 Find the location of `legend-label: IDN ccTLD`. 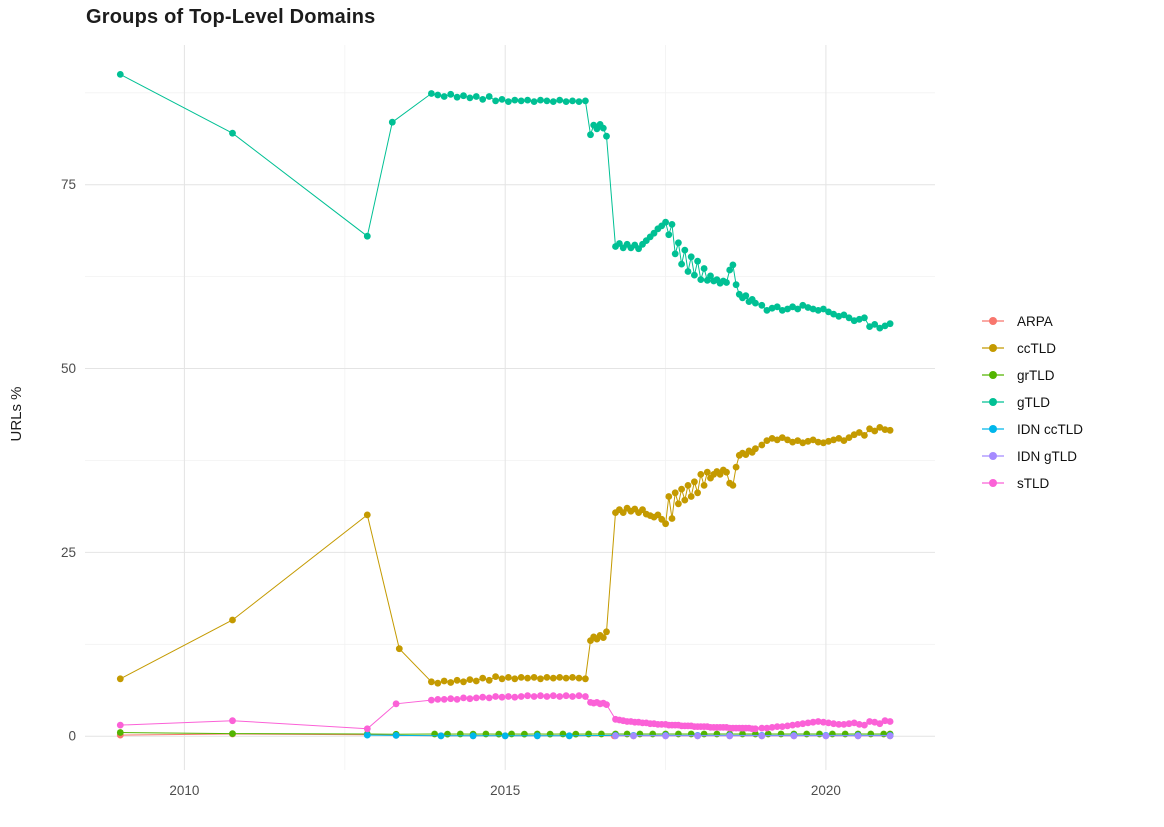

legend-label: IDN ccTLD is located at coordinates (1050, 429).